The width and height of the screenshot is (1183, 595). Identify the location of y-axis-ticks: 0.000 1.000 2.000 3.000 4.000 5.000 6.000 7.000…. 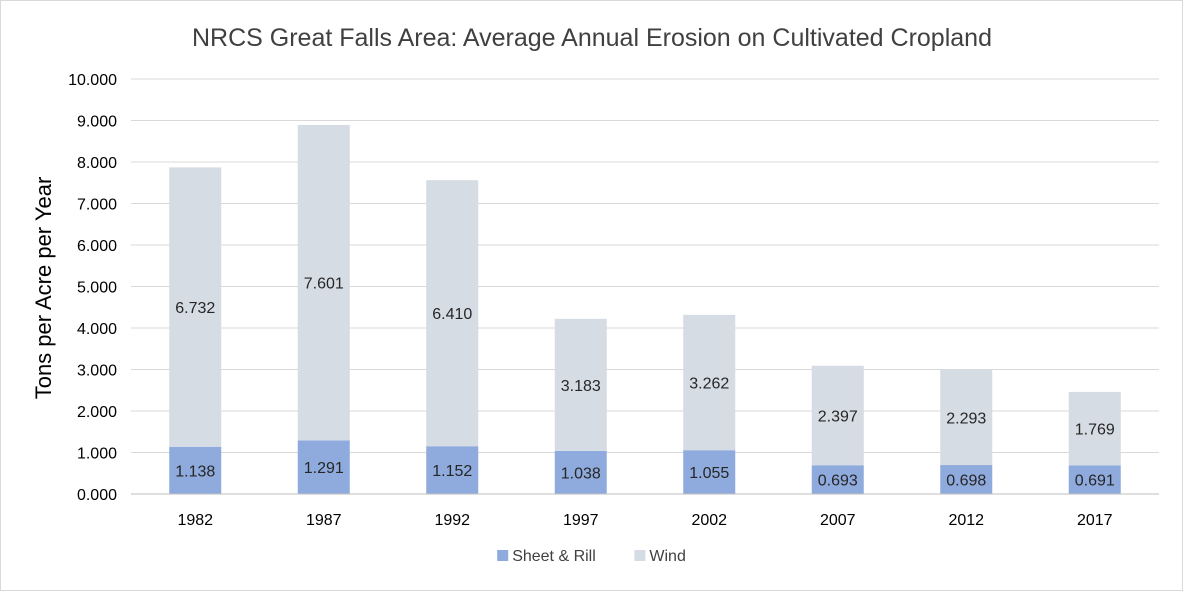
(92, 288).